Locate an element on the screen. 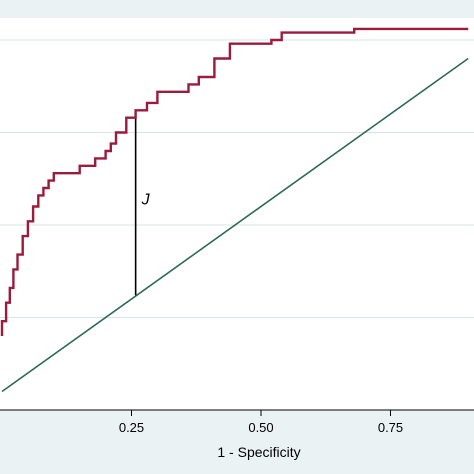 This screenshot has width=474, height=474. x-tick-label-0: 0.25 is located at coordinates (131, 427).